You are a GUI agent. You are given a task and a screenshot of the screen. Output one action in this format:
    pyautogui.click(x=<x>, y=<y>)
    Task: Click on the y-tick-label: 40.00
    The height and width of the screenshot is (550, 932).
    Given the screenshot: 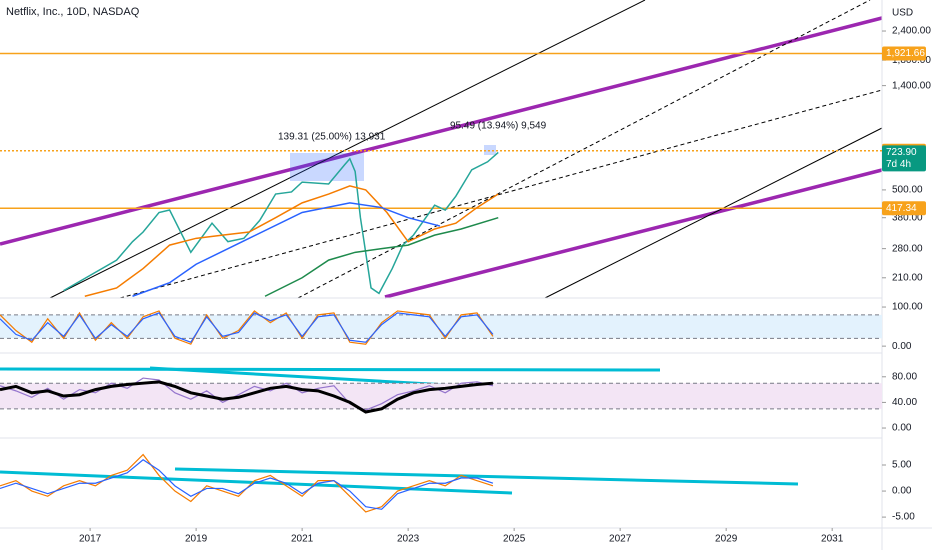 What is the action you would take?
    pyautogui.click(x=904, y=402)
    